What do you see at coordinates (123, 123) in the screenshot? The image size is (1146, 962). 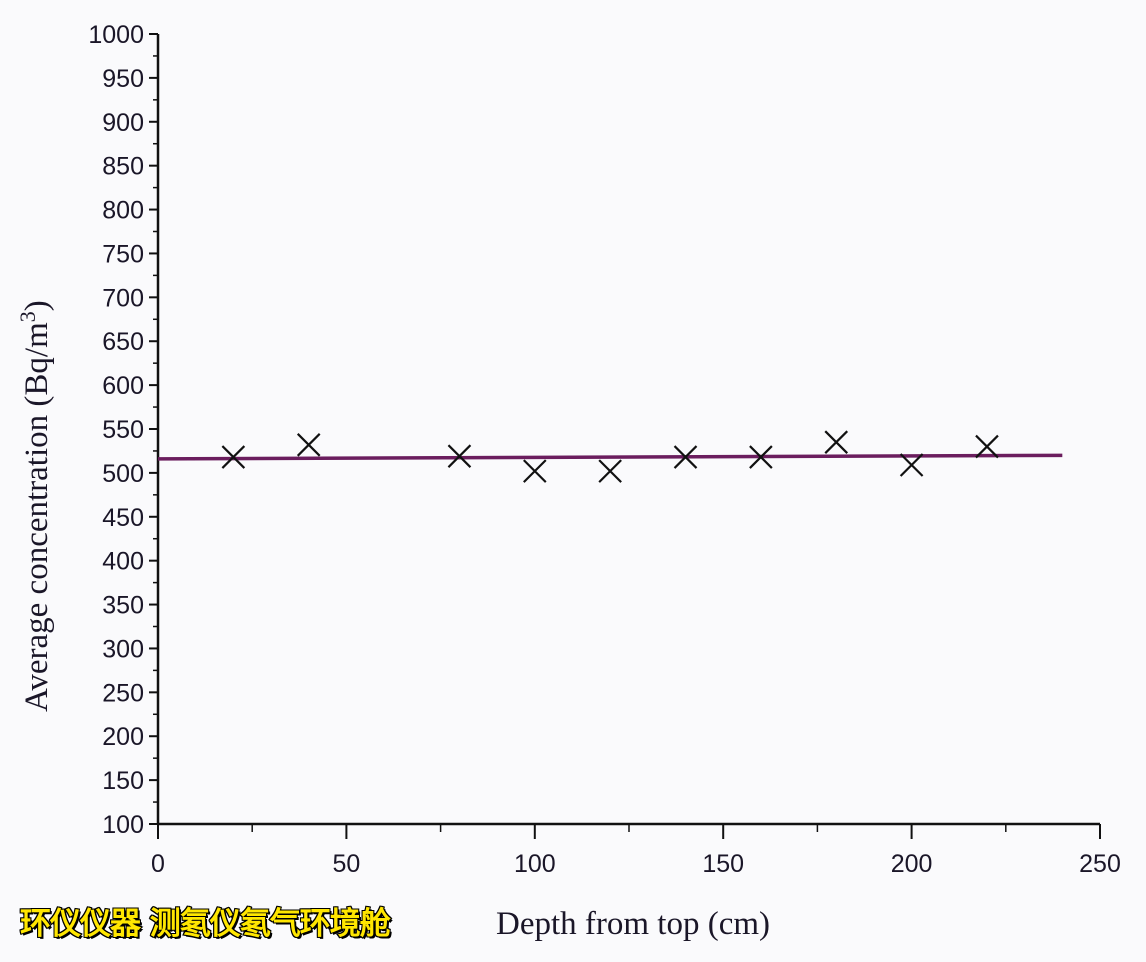 I see `y-tick-label: 900` at bounding box center [123, 123].